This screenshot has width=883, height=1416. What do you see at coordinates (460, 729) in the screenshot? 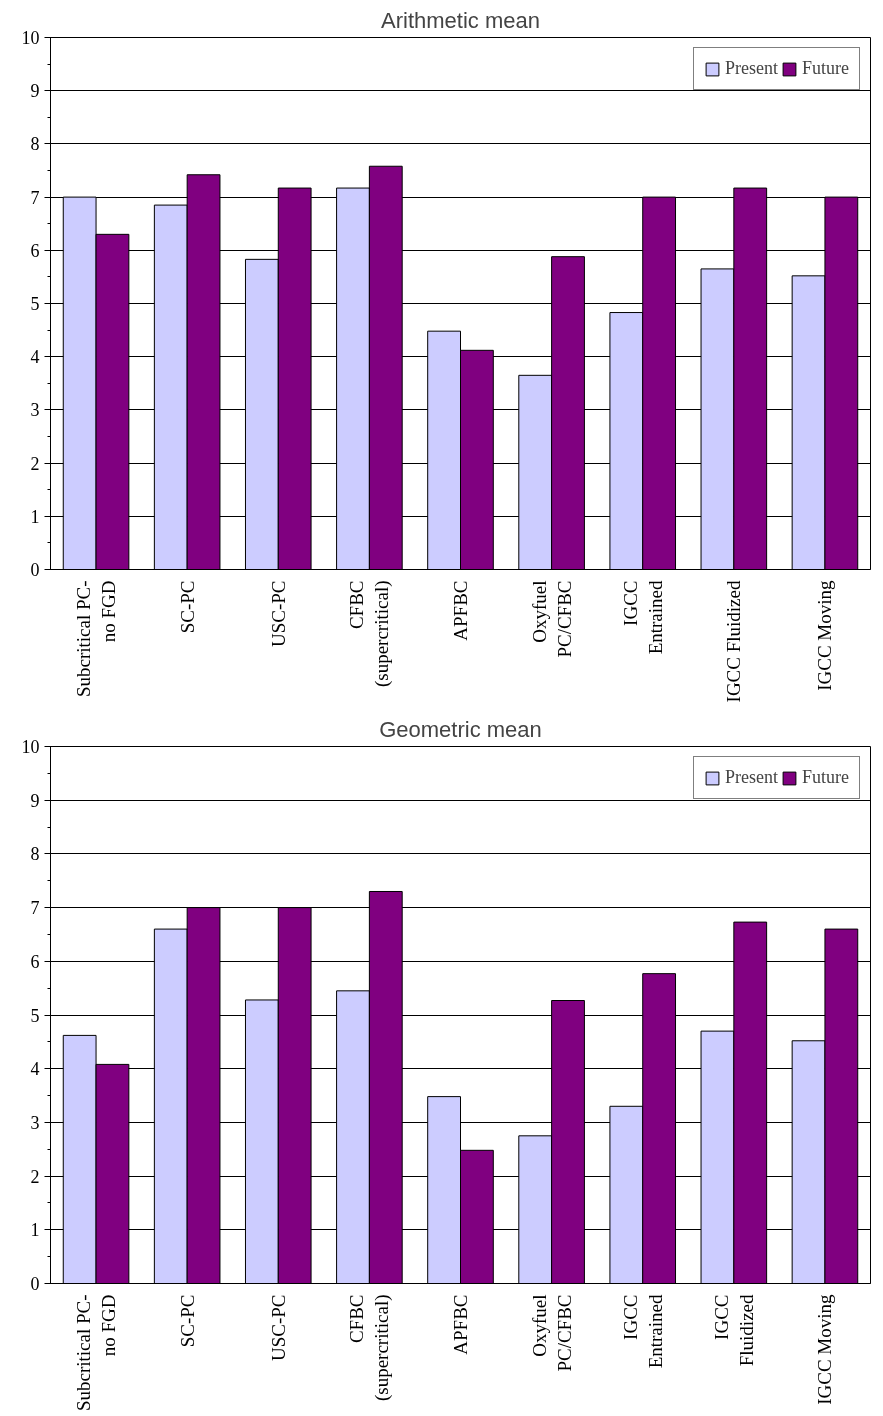
I see `chart-title: Geometric mean` at bounding box center [460, 729].